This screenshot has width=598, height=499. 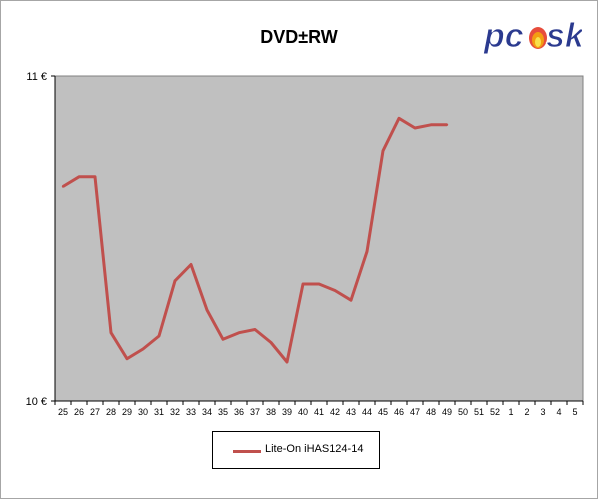 What do you see at coordinates (299, 37) in the screenshot?
I see `chart-title: DVD±RW` at bounding box center [299, 37].